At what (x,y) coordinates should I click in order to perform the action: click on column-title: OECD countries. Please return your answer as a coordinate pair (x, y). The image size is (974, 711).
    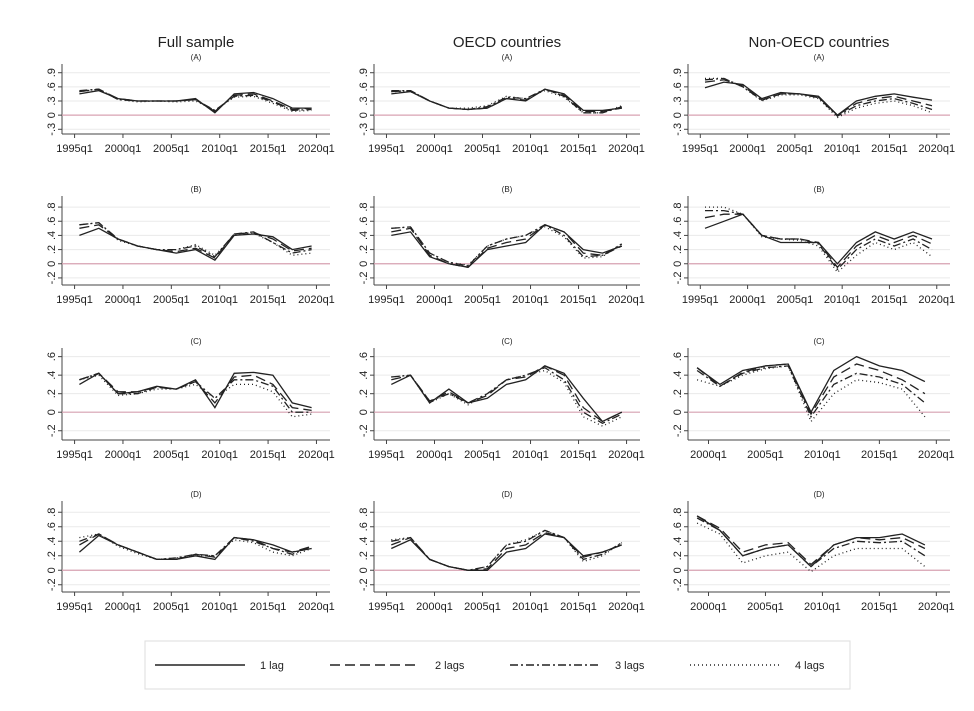
    Looking at the image, I should click on (507, 42).